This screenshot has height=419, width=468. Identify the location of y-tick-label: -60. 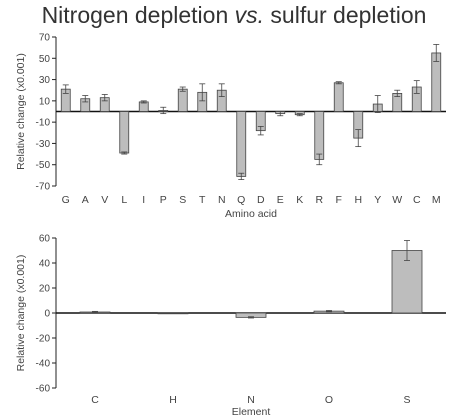
(43, 389).